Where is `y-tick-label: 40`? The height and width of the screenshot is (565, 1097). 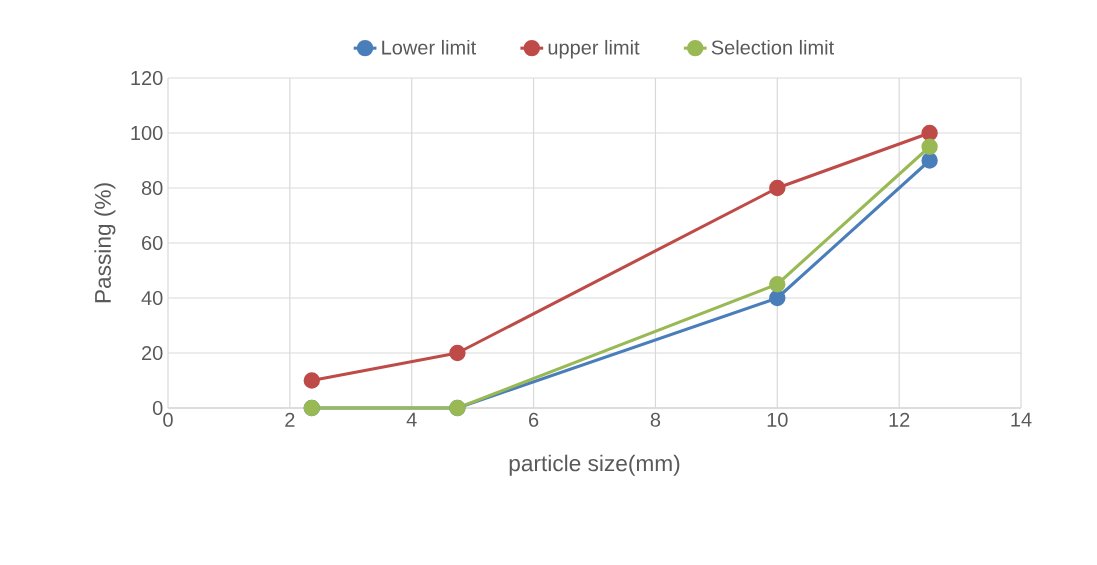
y-tick-label: 40 is located at coordinates (152, 298).